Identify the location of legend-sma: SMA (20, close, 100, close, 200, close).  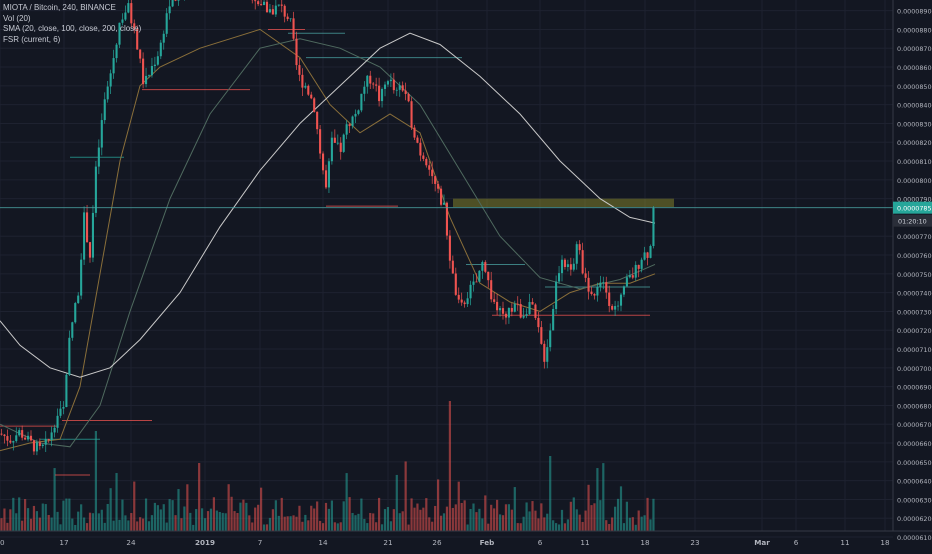
(72, 29).